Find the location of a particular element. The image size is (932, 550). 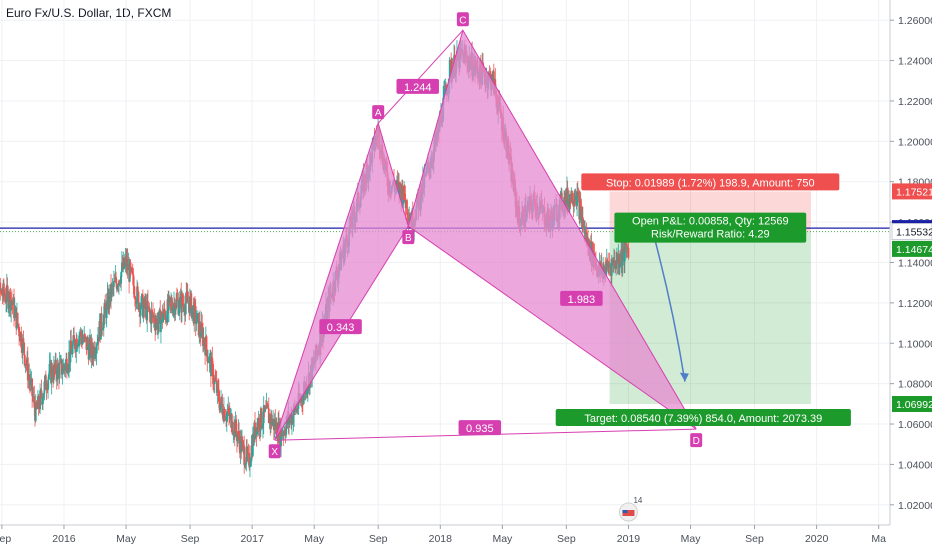

ac-line is located at coordinates (420, 76).